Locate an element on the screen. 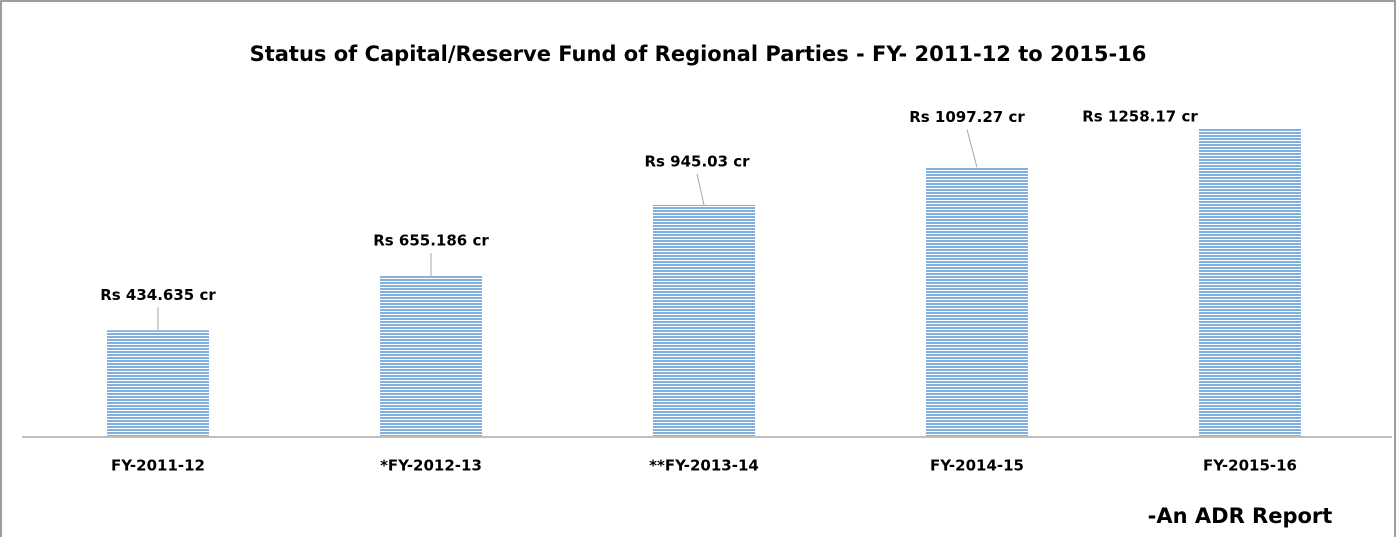  x-tick-label: **FY-2013-14 is located at coordinates (704, 466).